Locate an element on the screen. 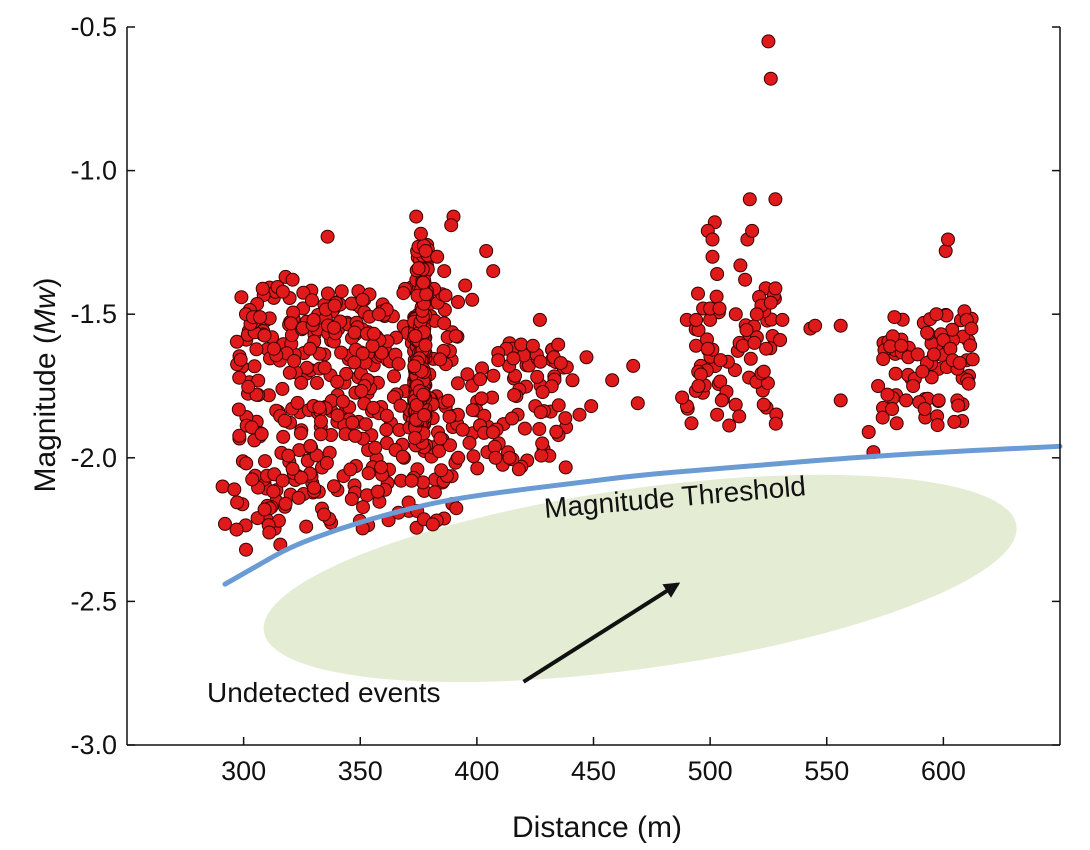 The width and height of the screenshot is (1090, 850). y-axis-title-suffix: ) is located at coordinates (45, 282).